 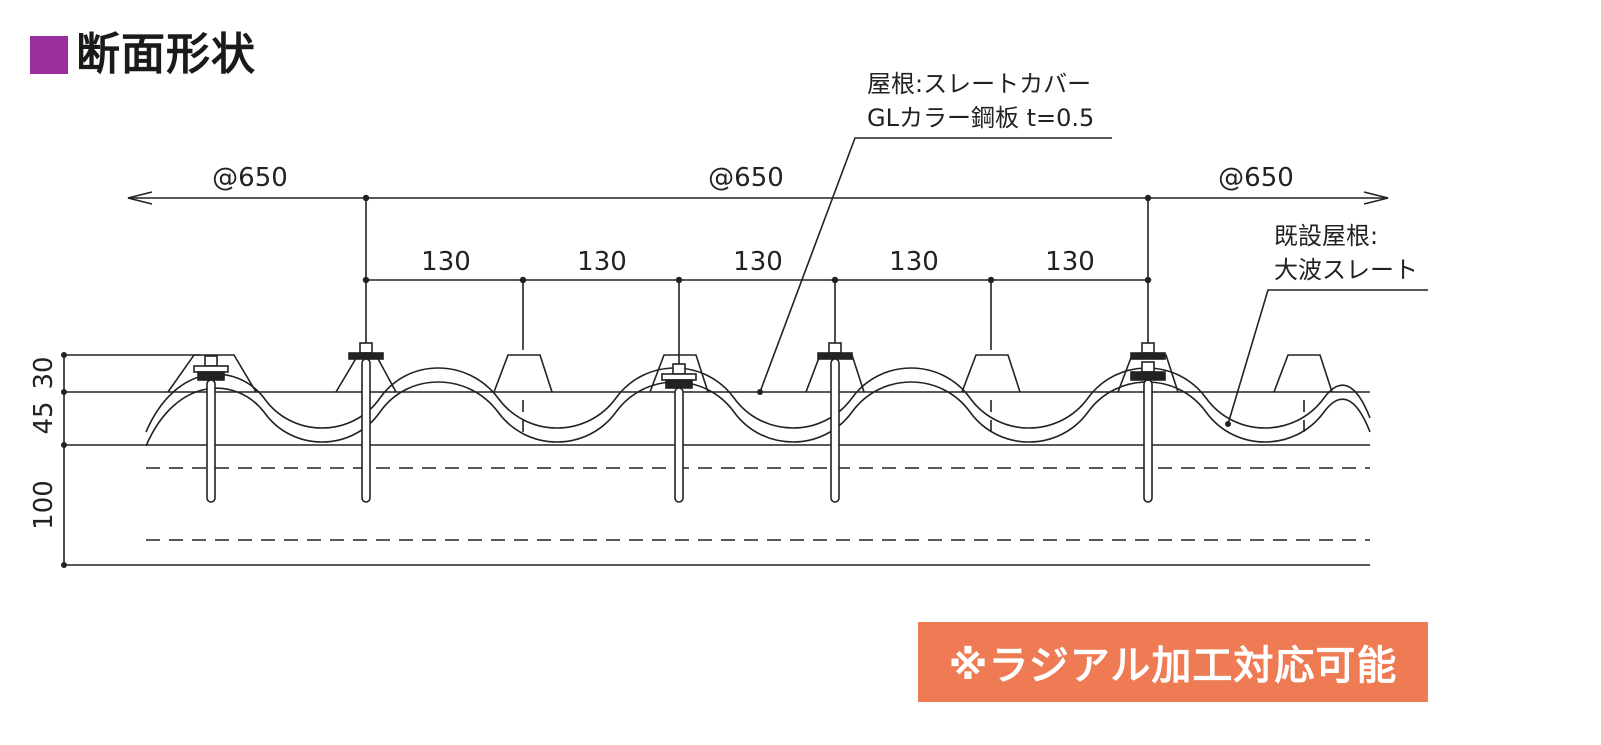 I want to click on right-arrow, so click(x=1376, y=198).